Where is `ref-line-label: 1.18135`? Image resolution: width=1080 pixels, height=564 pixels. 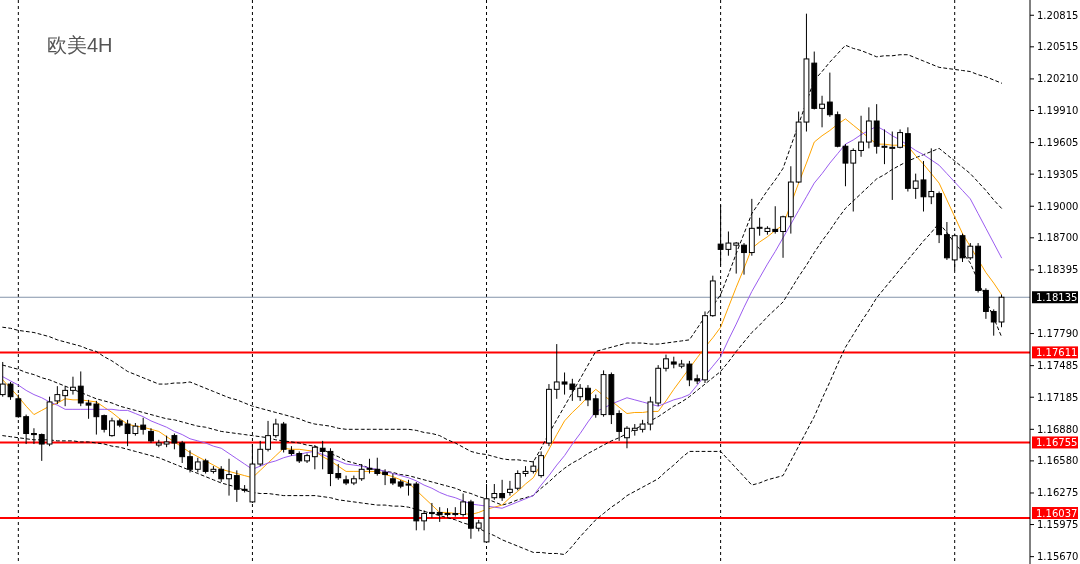
ref-line-label: 1.18135 is located at coordinates (1057, 297).